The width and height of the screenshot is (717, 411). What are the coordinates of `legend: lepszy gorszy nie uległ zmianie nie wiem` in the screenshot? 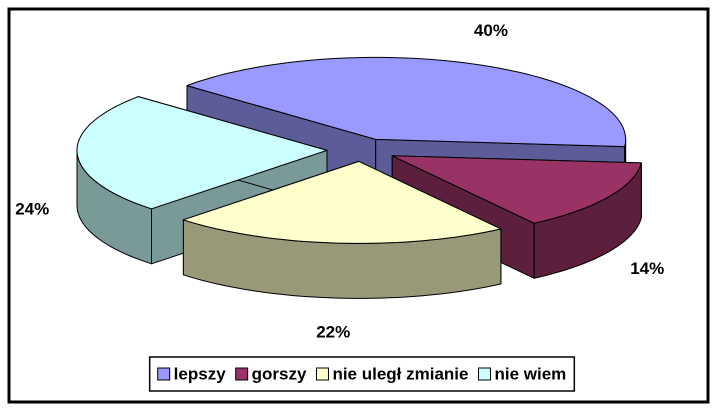 It's located at (362, 374).